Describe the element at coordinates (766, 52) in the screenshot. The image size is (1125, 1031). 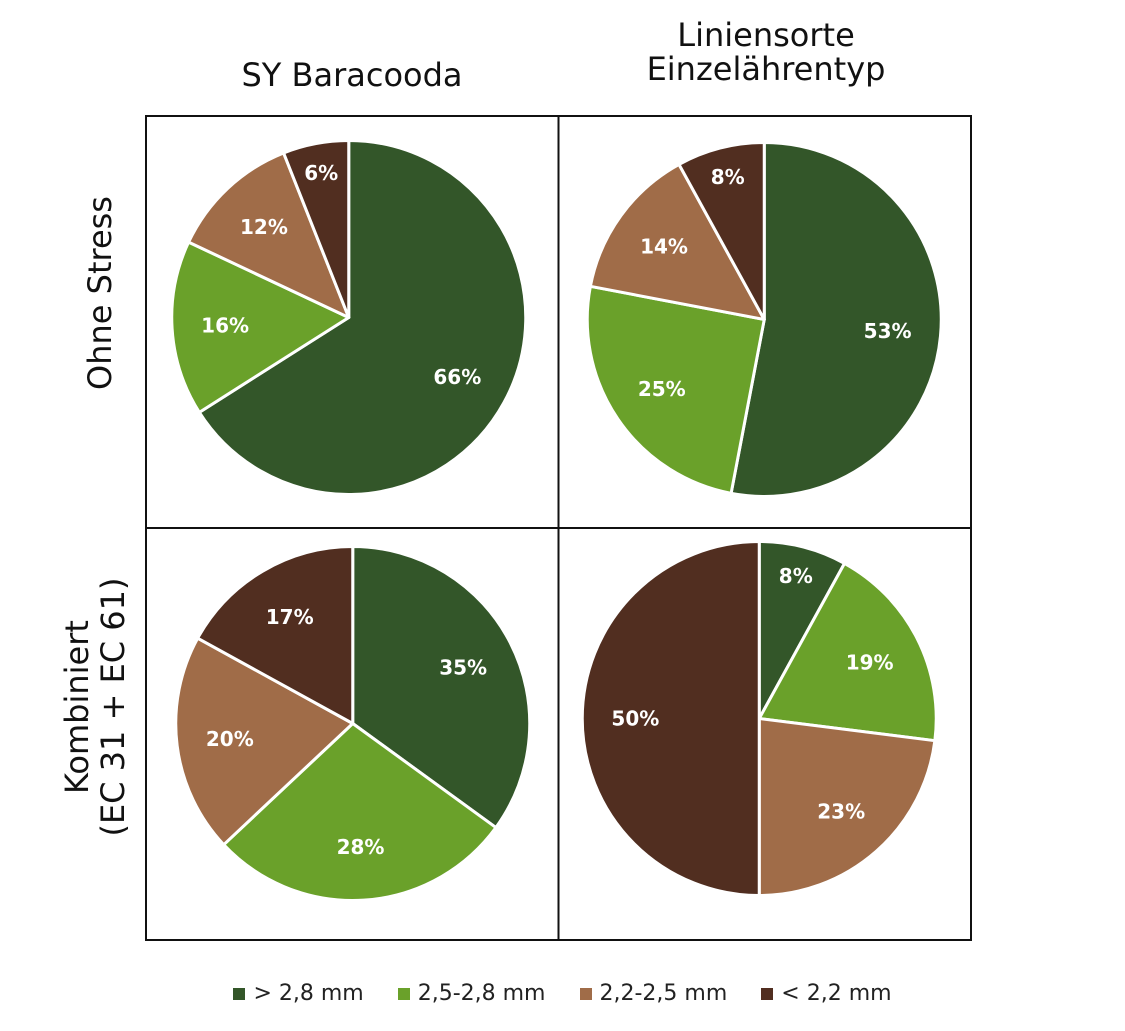
I see `column-title-liniensorte: Liniensorte Einzelährentyp` at that location.